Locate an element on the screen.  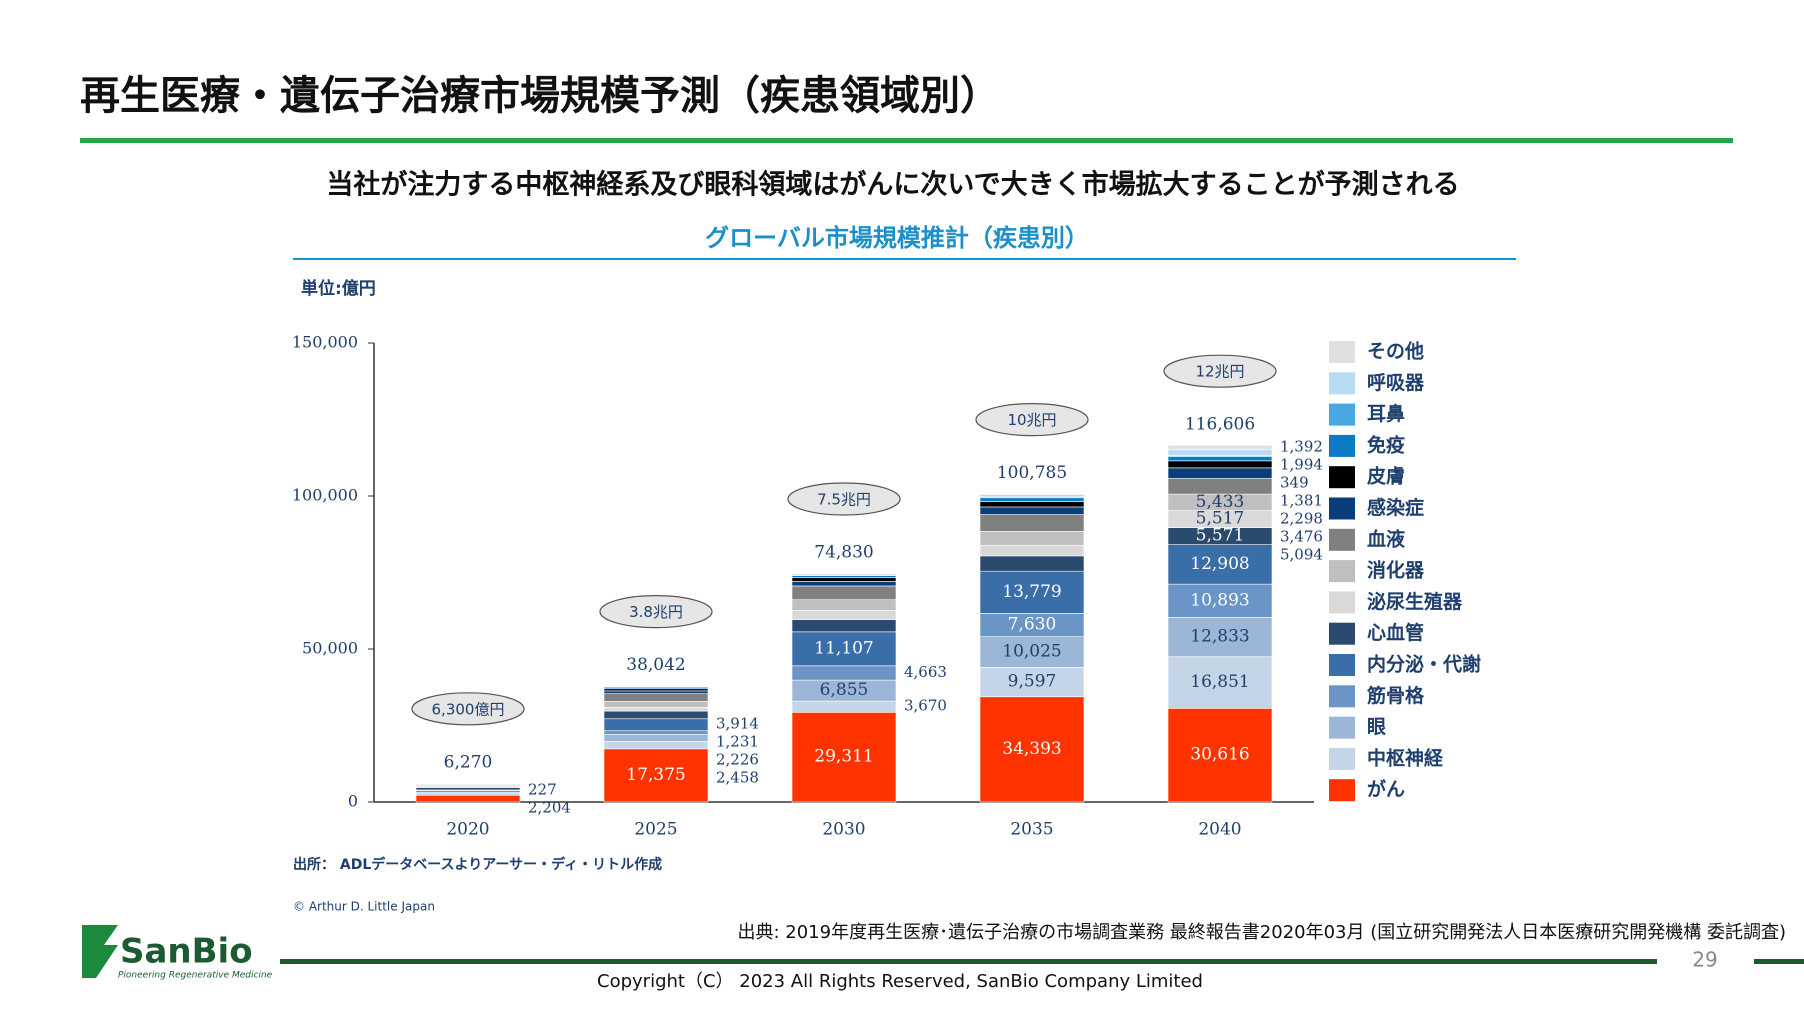
total-label: 74,830 is located at coordinates (843, 553).